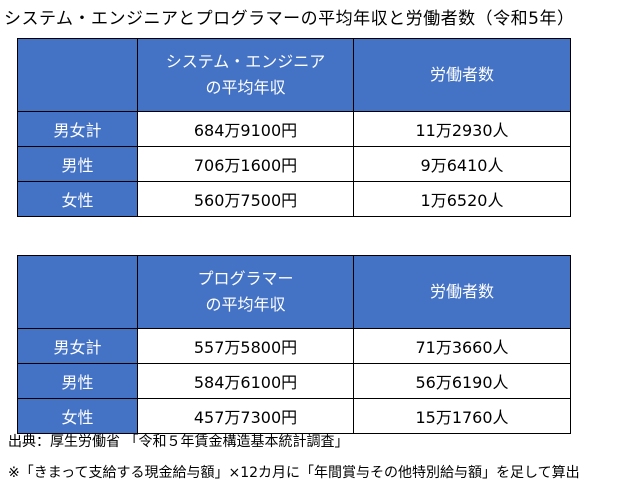 This screenshot has height=494, width=640. I want to click on table-header-row: システム・エンジニア の平均年収 労働者数, so click(294, 75).